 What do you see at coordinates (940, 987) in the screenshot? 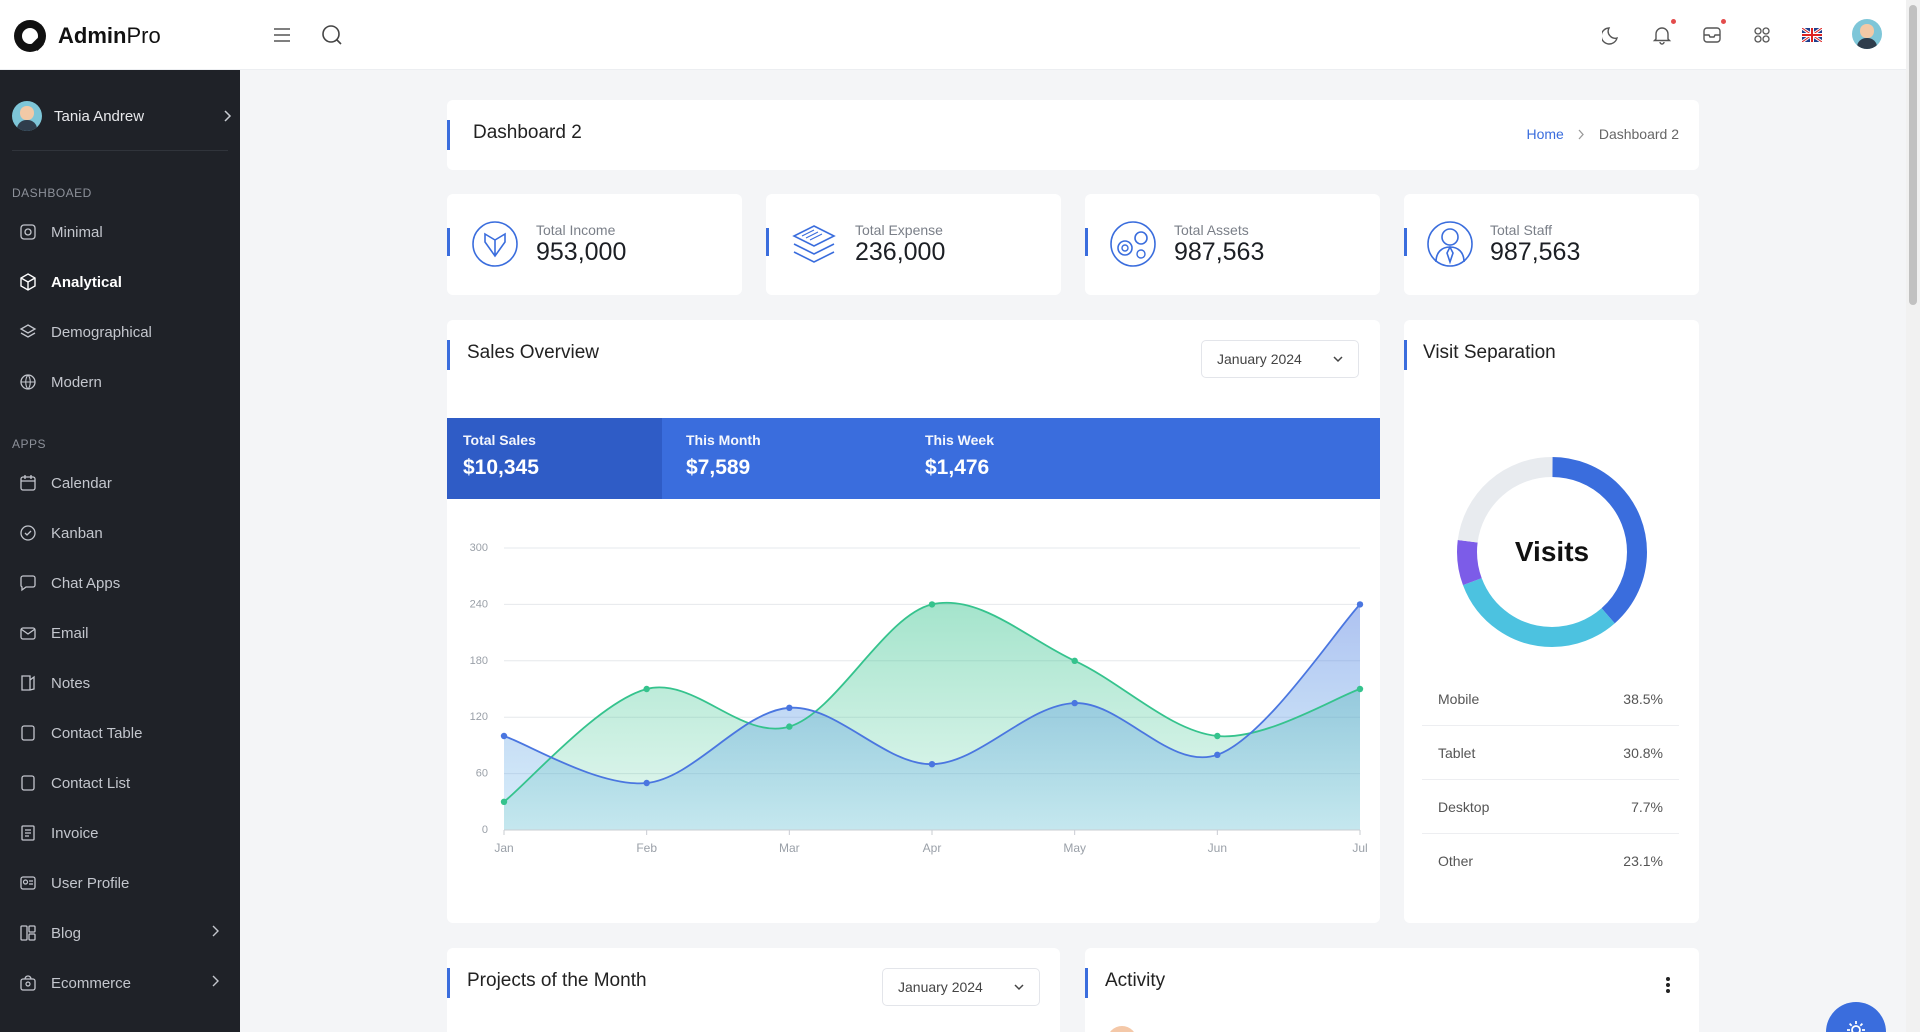
I see `select-value: January 2024` at bounding box center [940, 987].